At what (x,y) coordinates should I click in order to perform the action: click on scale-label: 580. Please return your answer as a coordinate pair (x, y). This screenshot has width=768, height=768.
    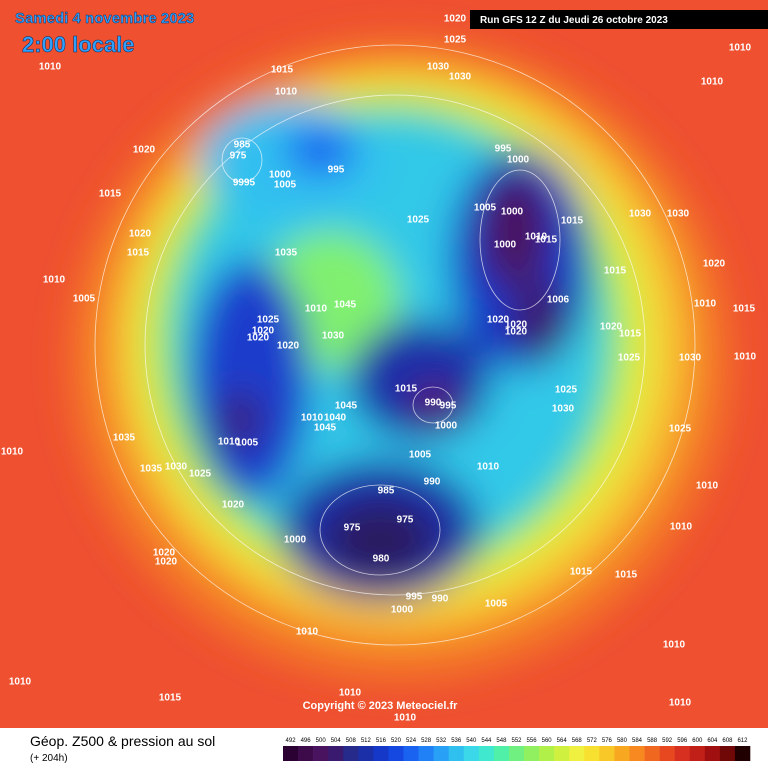
    Looking at the image, I should click on (622, 741).